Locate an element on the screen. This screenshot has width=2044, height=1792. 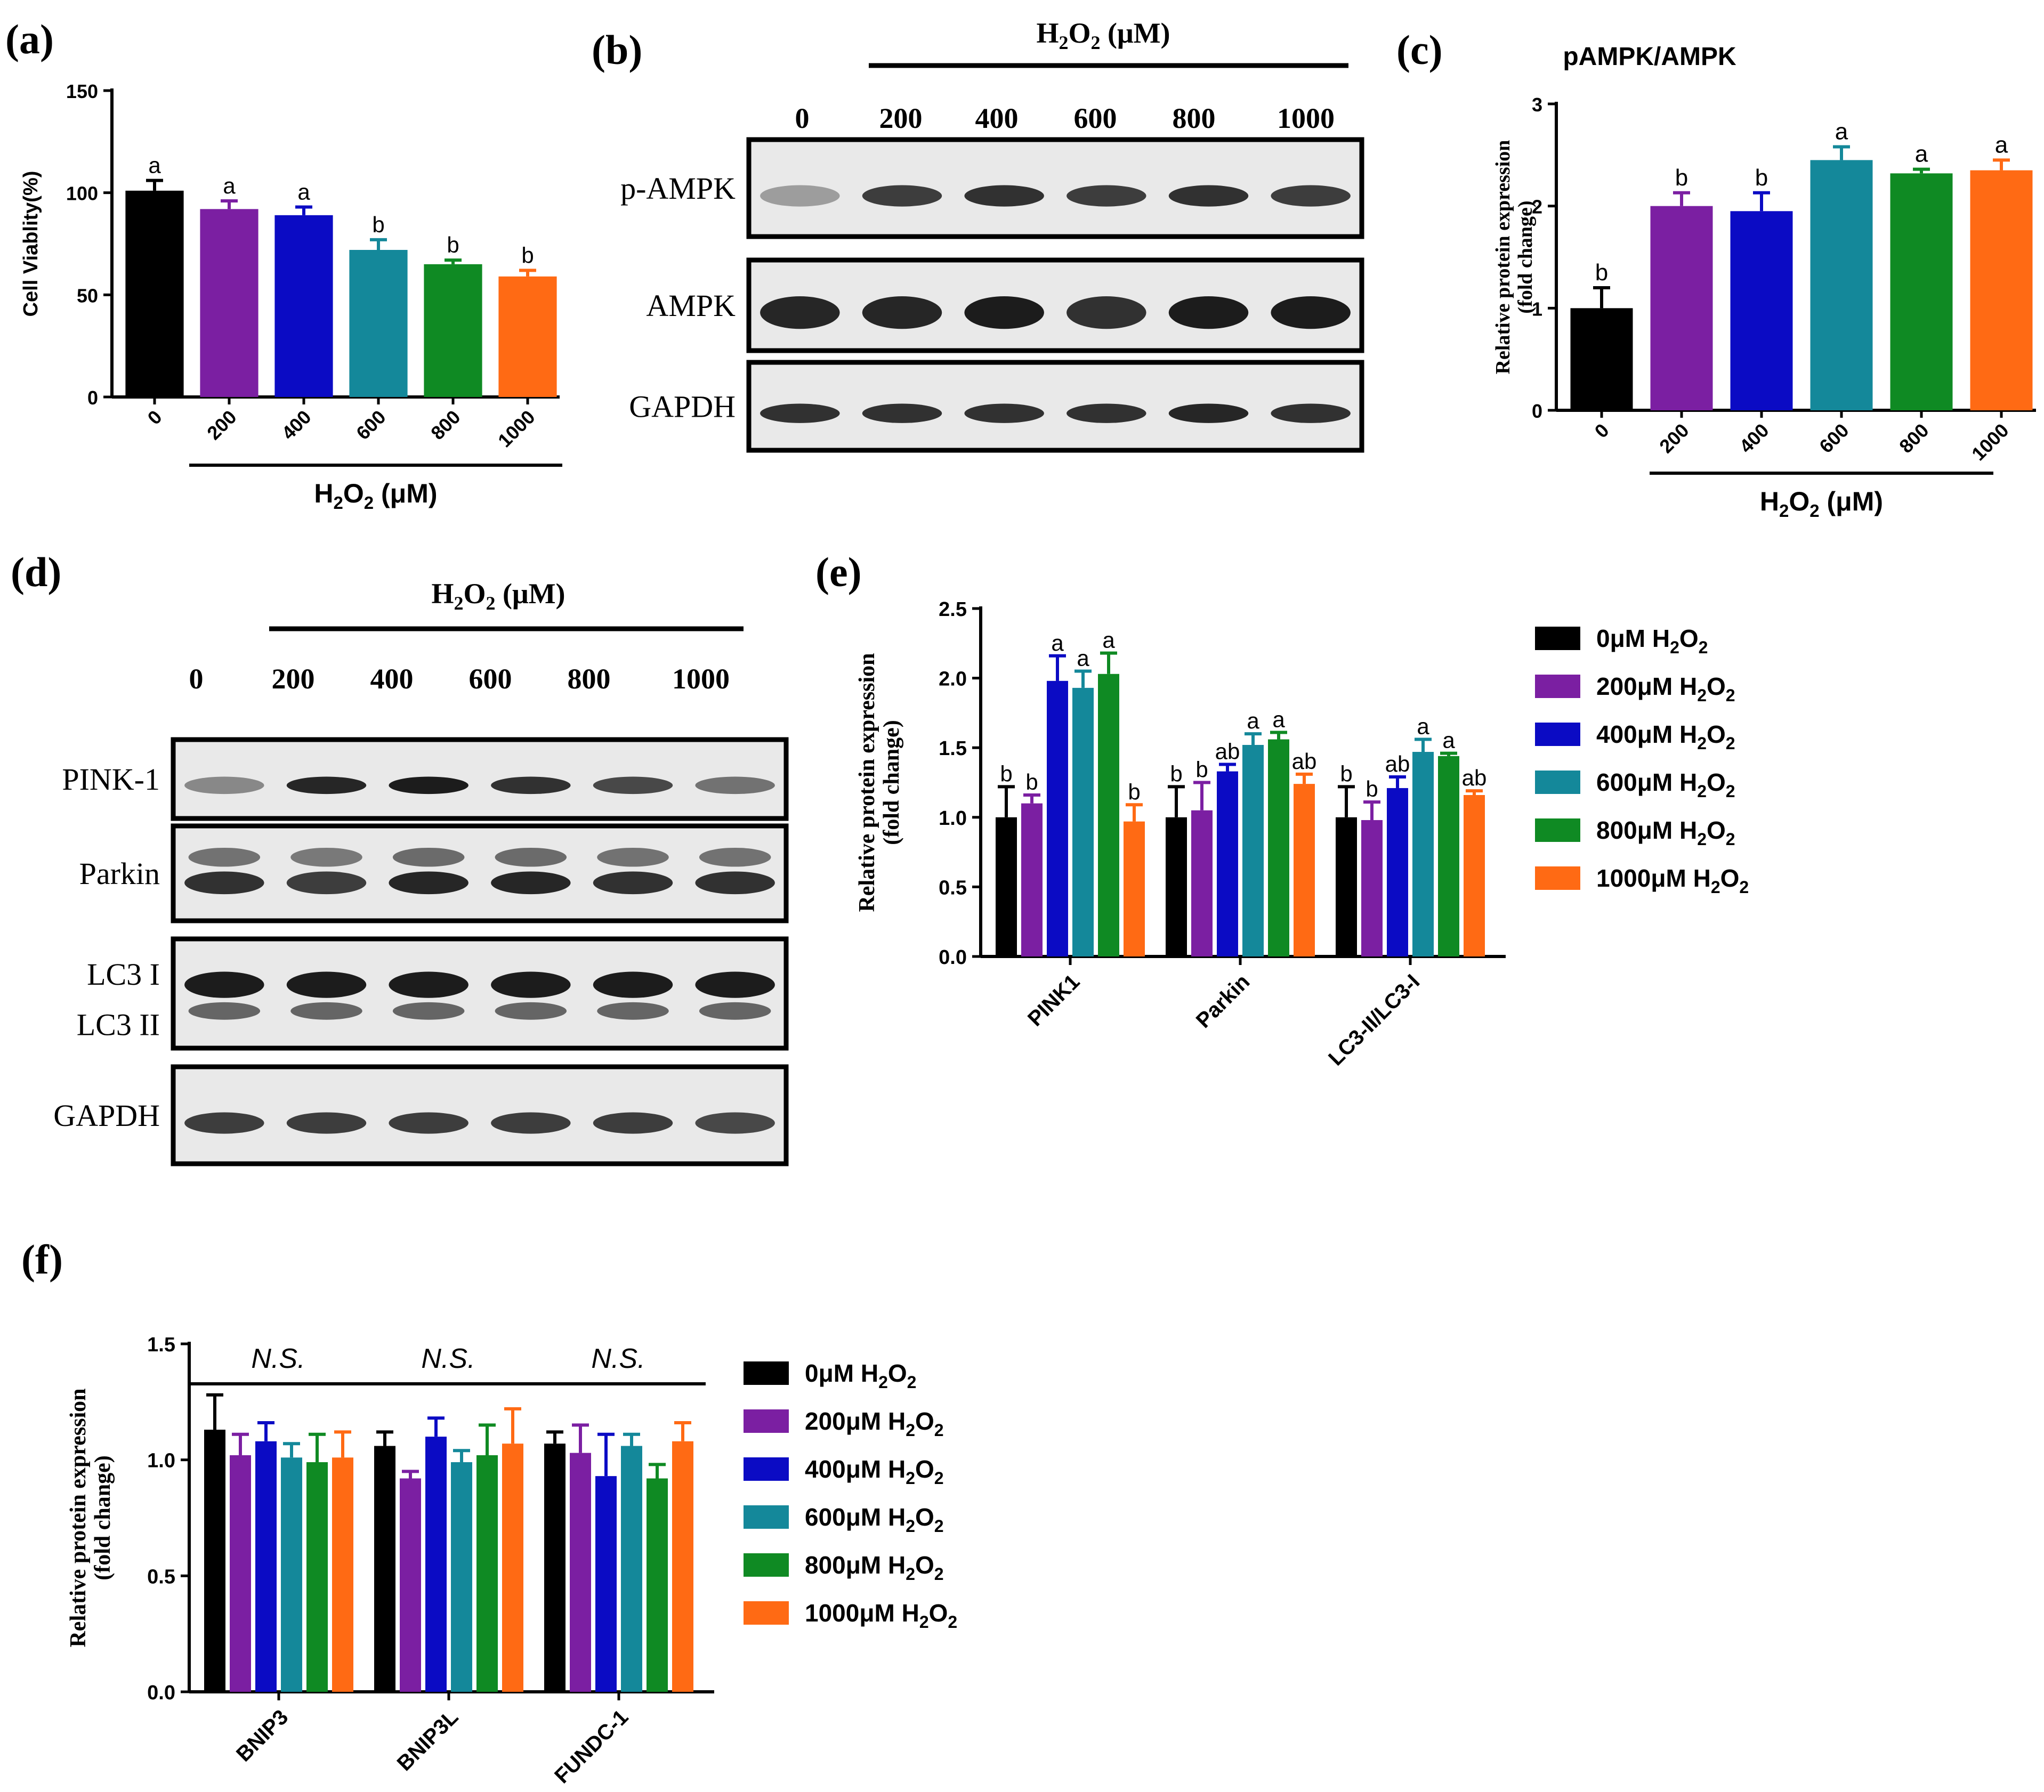
blot-d-lane-label: 800 is located at coordinates (589, 679).